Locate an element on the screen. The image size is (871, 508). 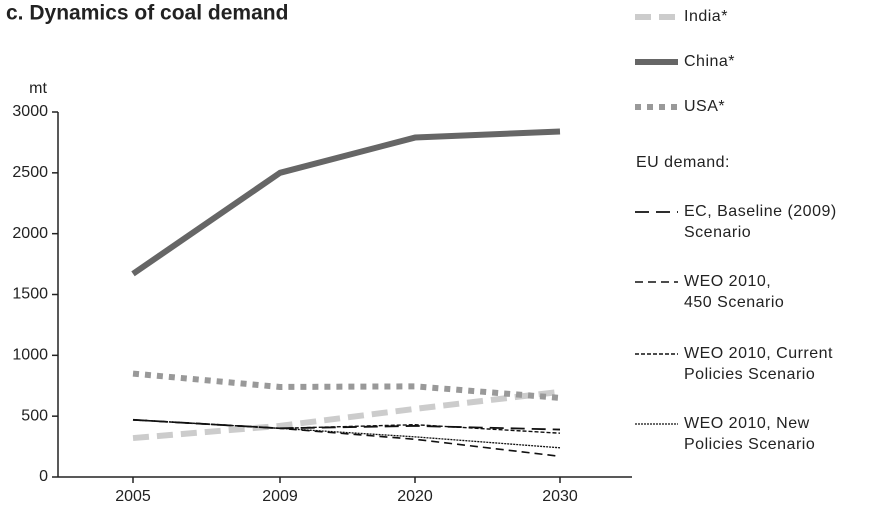
x-tick-label: 2020 is located at coordinates (415, 496).